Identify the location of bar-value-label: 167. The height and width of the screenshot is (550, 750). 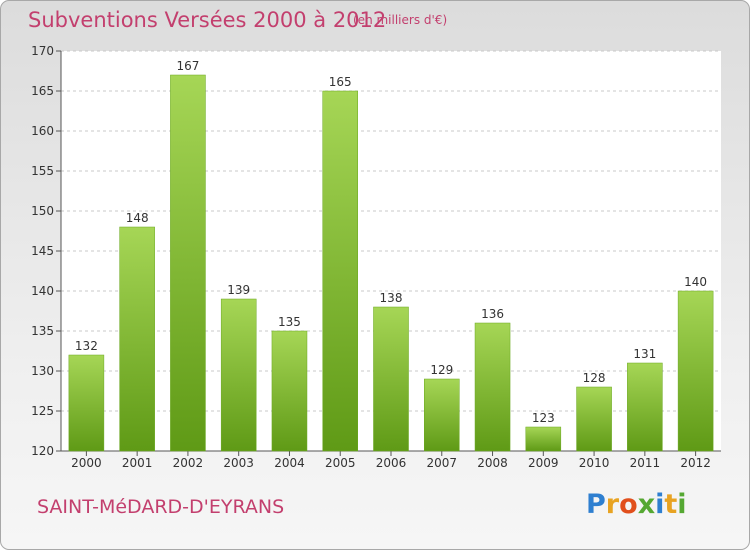
(187, 66).